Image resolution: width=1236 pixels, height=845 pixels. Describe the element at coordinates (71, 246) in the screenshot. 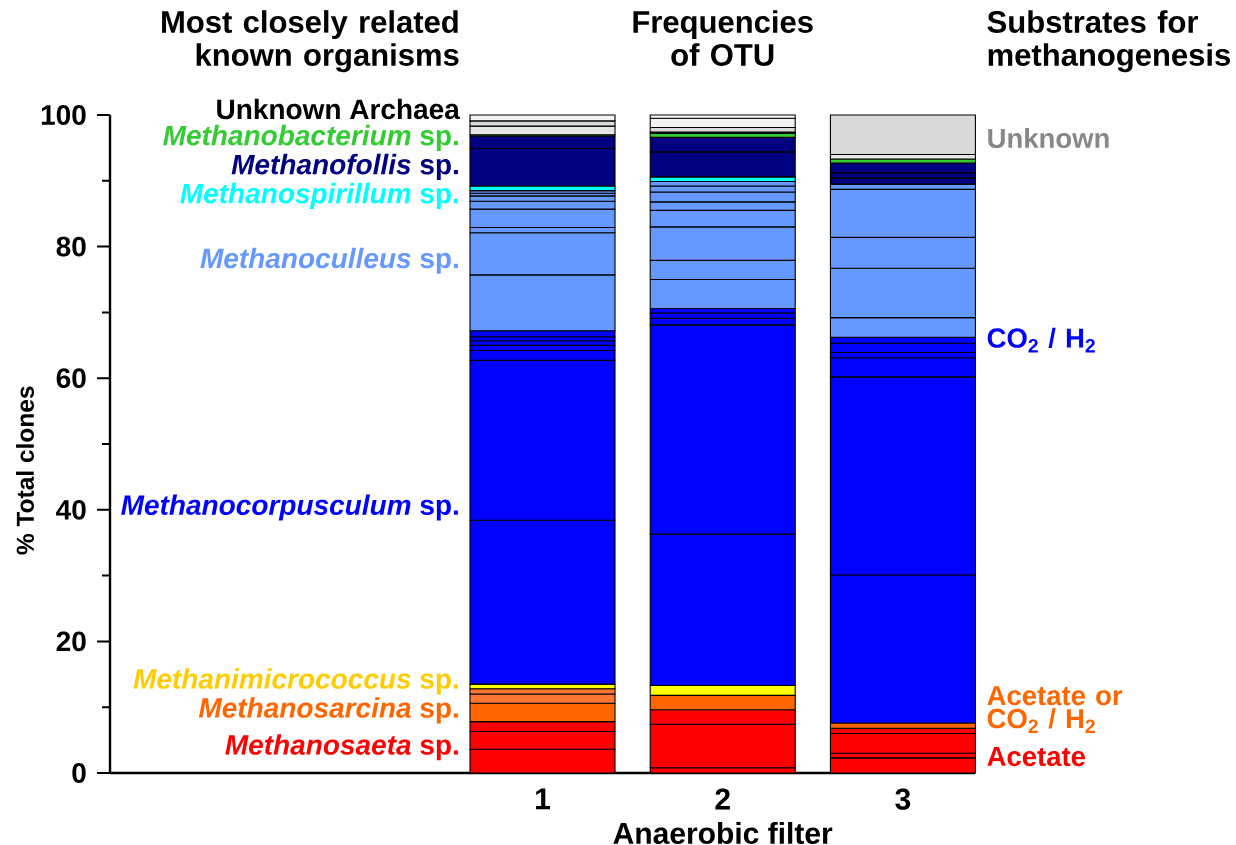

I see `y-tick-label: 80` at that location.